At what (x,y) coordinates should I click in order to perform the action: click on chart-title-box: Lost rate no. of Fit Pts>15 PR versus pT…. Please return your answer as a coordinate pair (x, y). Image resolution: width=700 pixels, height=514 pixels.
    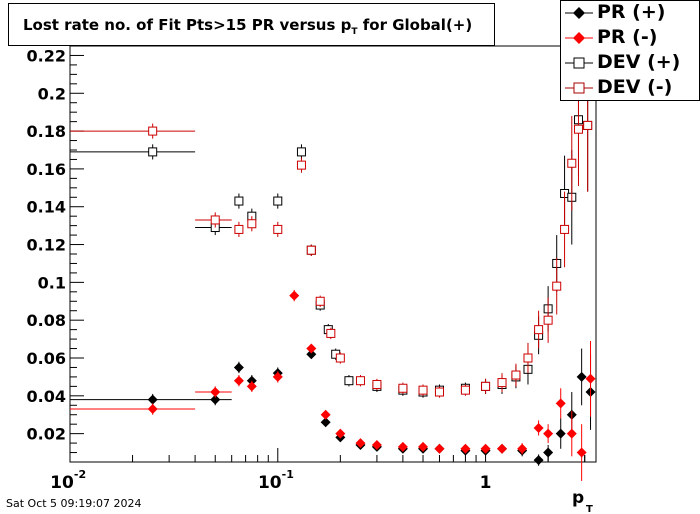
    Looking at the image, I should click on (251, 24).